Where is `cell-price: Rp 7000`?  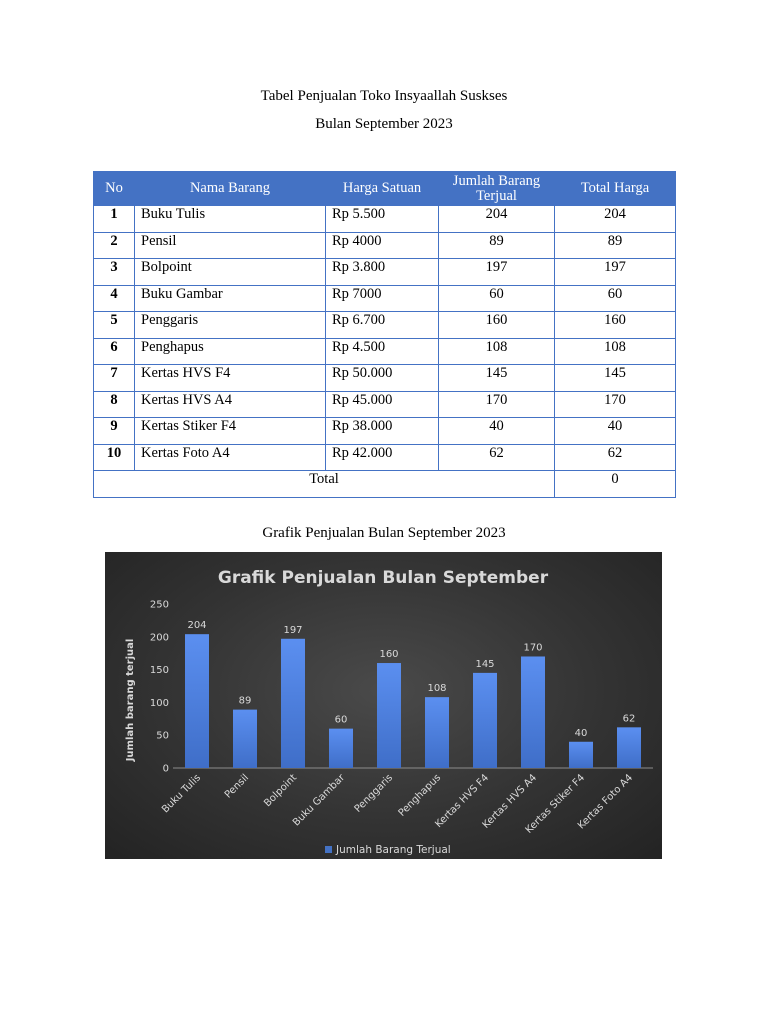
cell-price: Rp 7000 is located at coordinates (382, 298).